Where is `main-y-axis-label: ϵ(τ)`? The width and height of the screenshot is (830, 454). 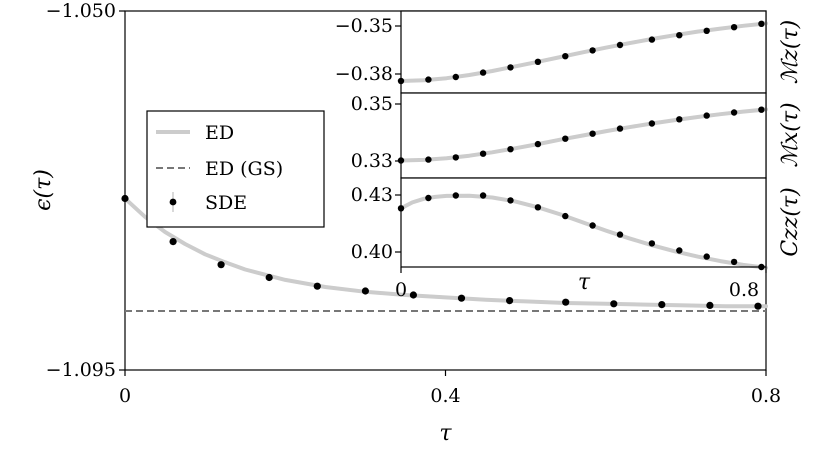
main-y-axis-label: ϵ(τ) is located at coordinates (43, 190).